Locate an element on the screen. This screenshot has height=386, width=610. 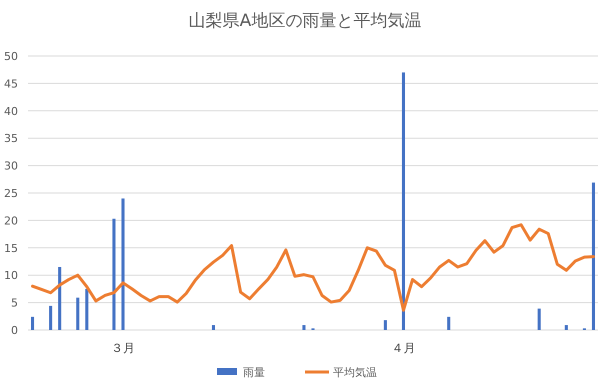
x-tick-label: ３月 is located at coordinates (123, 348).